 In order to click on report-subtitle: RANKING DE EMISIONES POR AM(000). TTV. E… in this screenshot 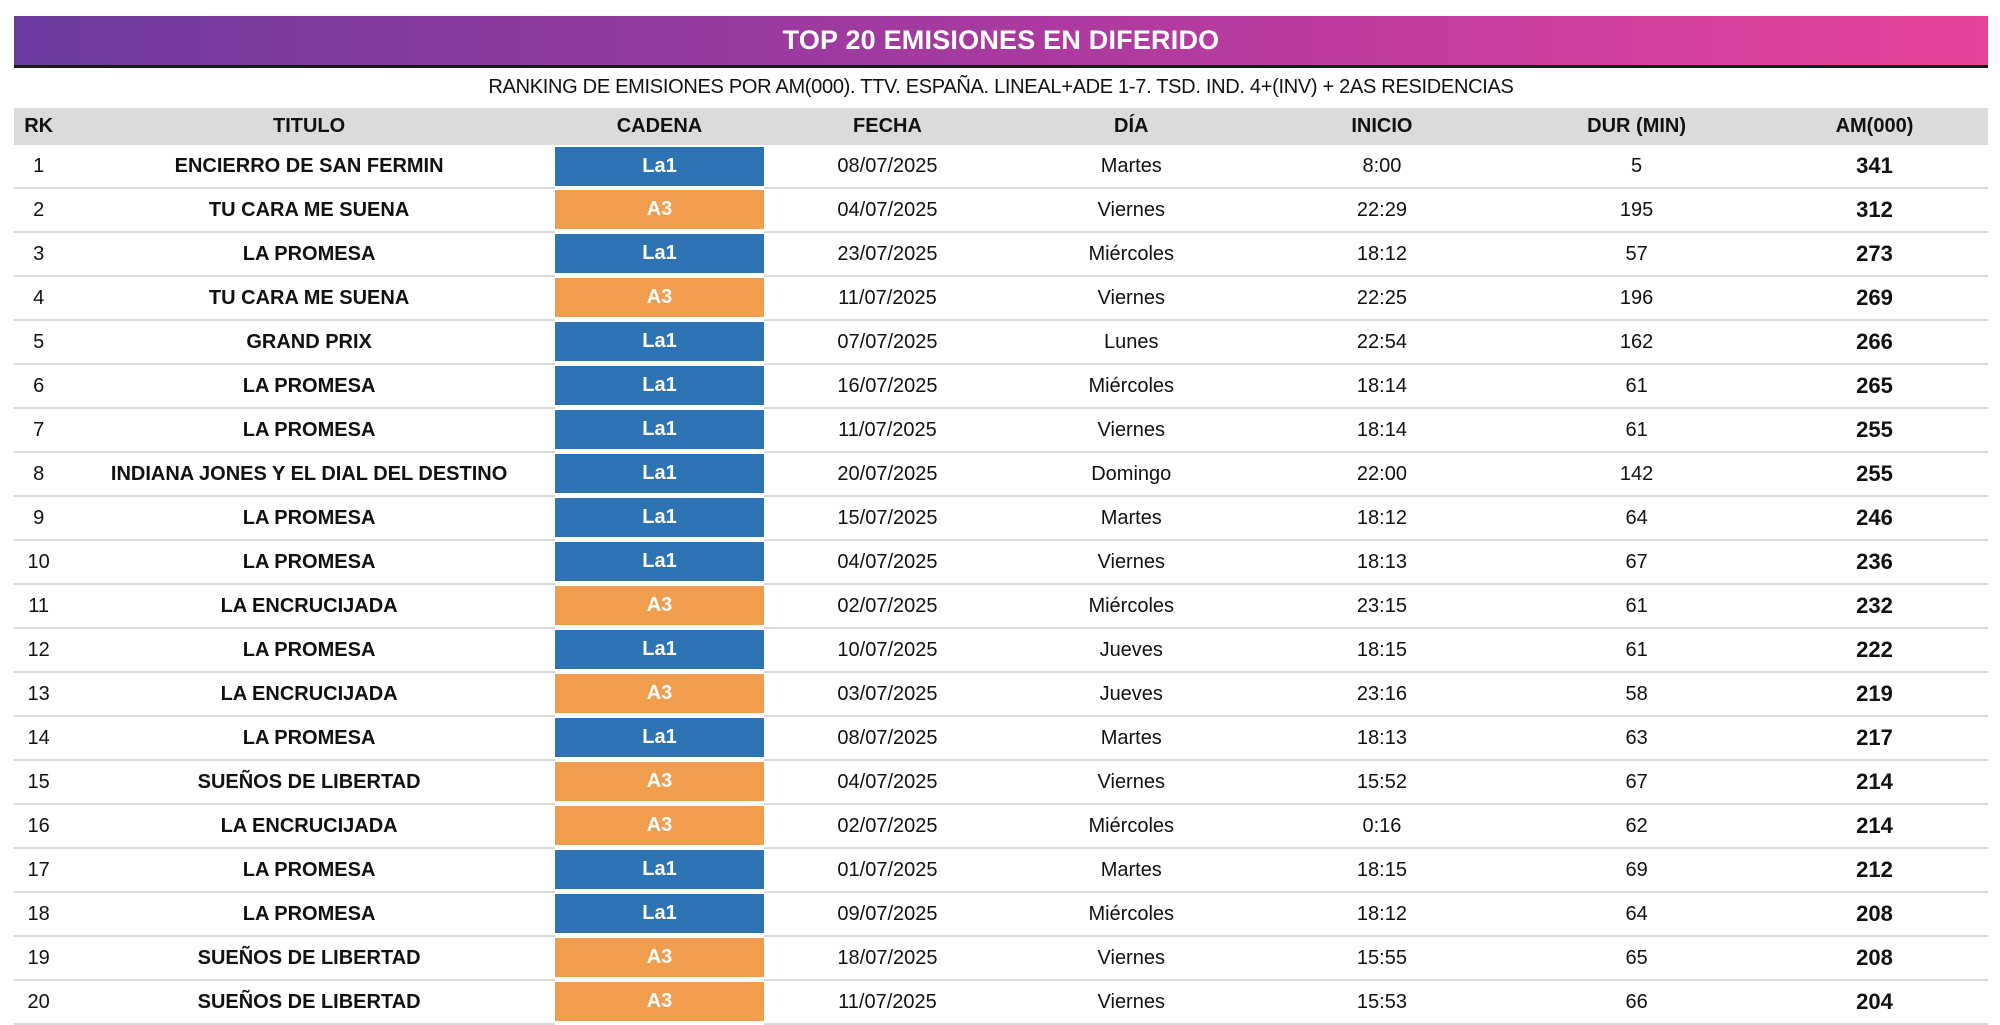, I will do `click(1001, 87)`.